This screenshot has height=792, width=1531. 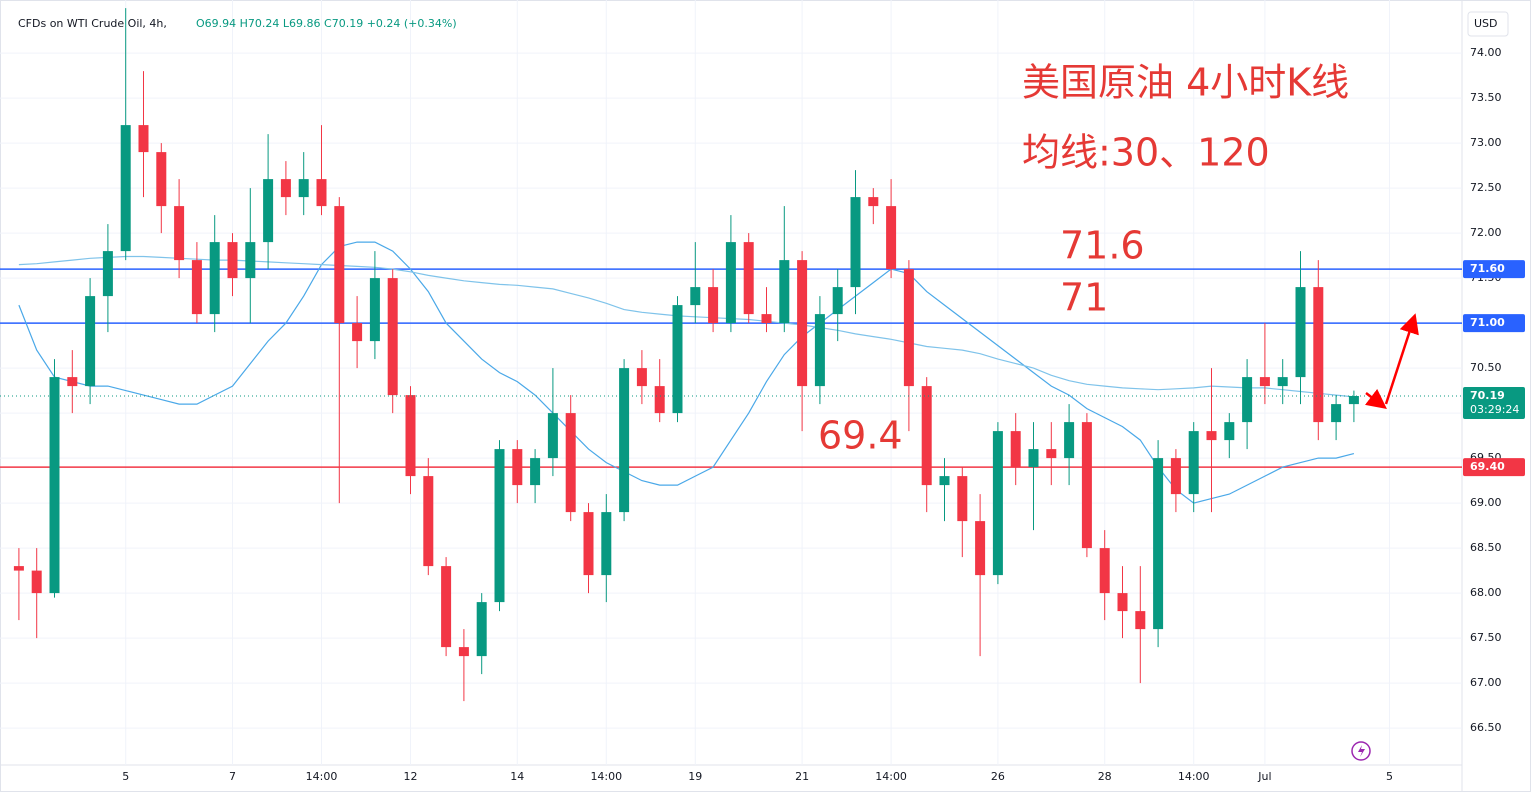 What do you see at coordinates (802, 776) in the screenshot?
I see `x-tick-label: 21` at bounding box center [802, 776].